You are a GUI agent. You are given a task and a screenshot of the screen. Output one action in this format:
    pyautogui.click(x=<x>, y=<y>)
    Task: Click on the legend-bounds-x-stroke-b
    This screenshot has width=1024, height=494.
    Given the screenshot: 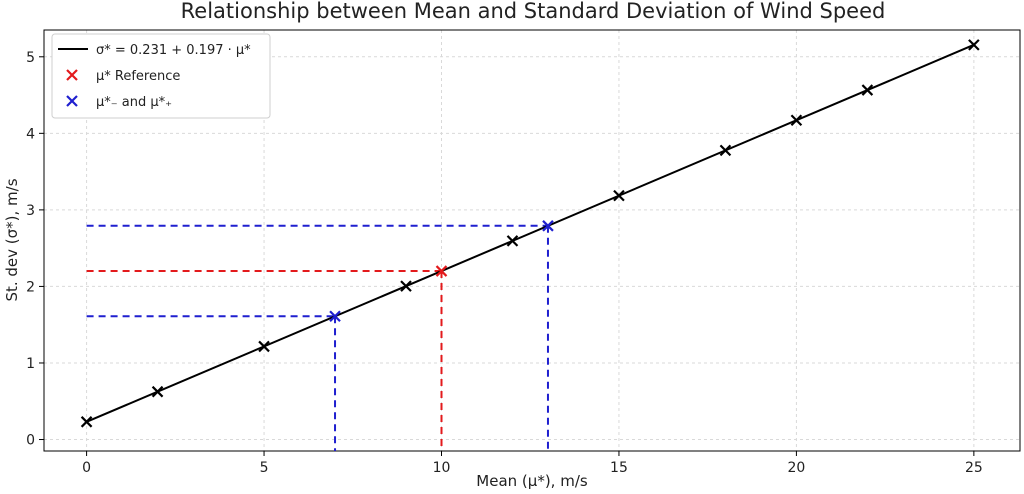 What is the action you would take?
    pyautogui.click(x=72, y=101)
    